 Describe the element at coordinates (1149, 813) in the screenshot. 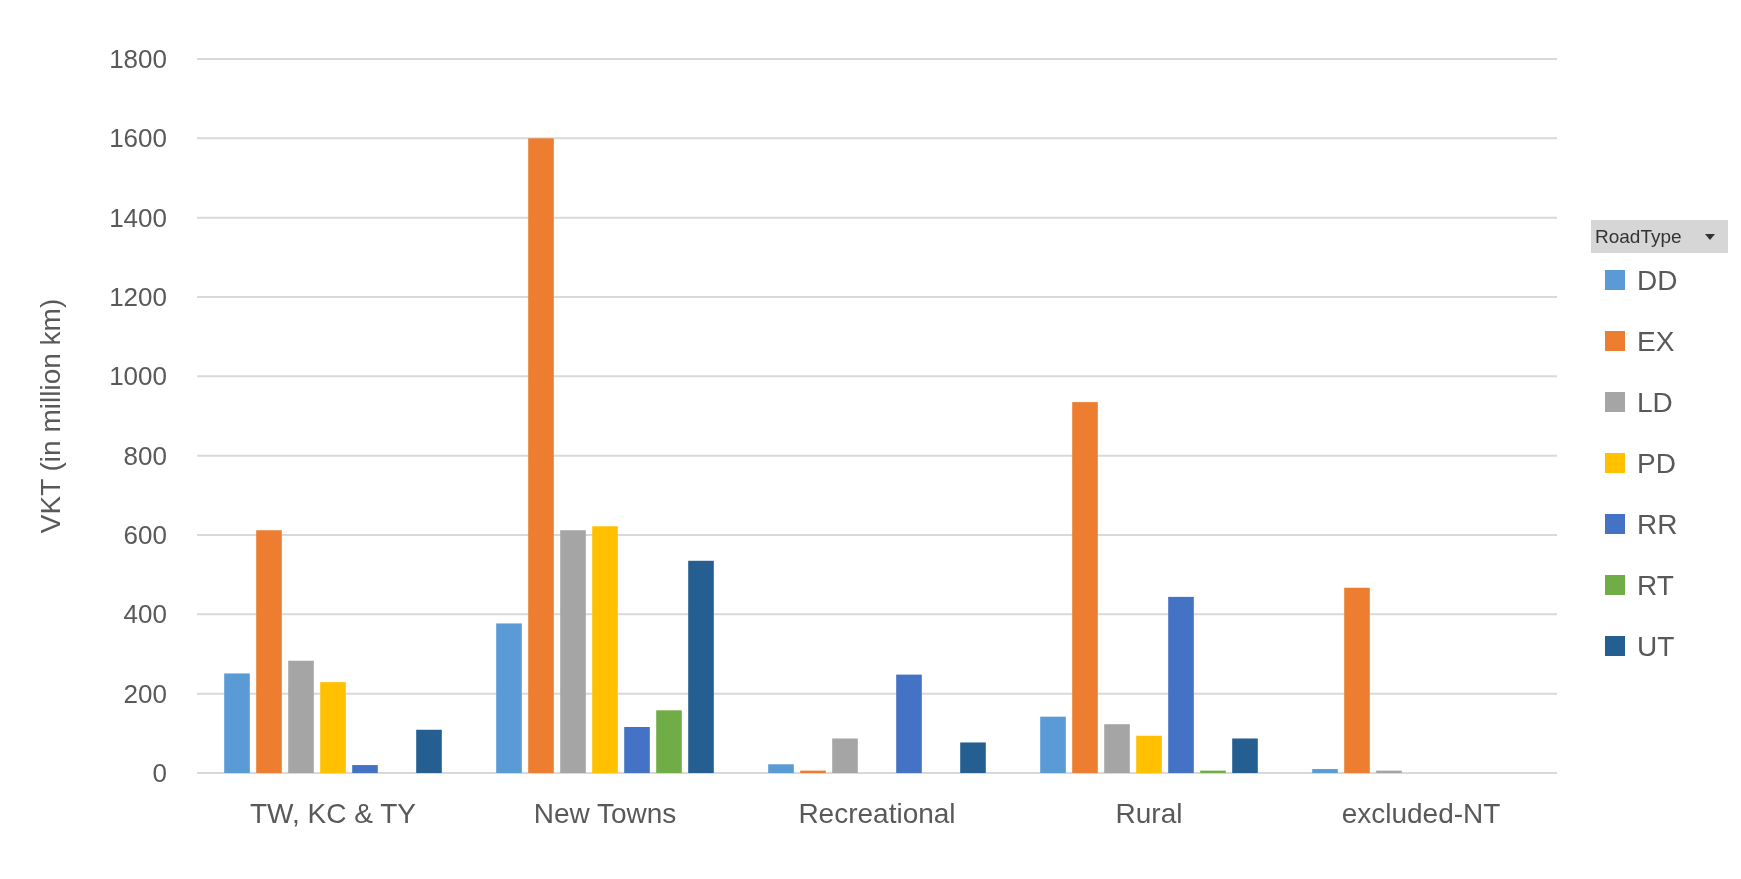

I see `x-tick-label: Rural` at that location.